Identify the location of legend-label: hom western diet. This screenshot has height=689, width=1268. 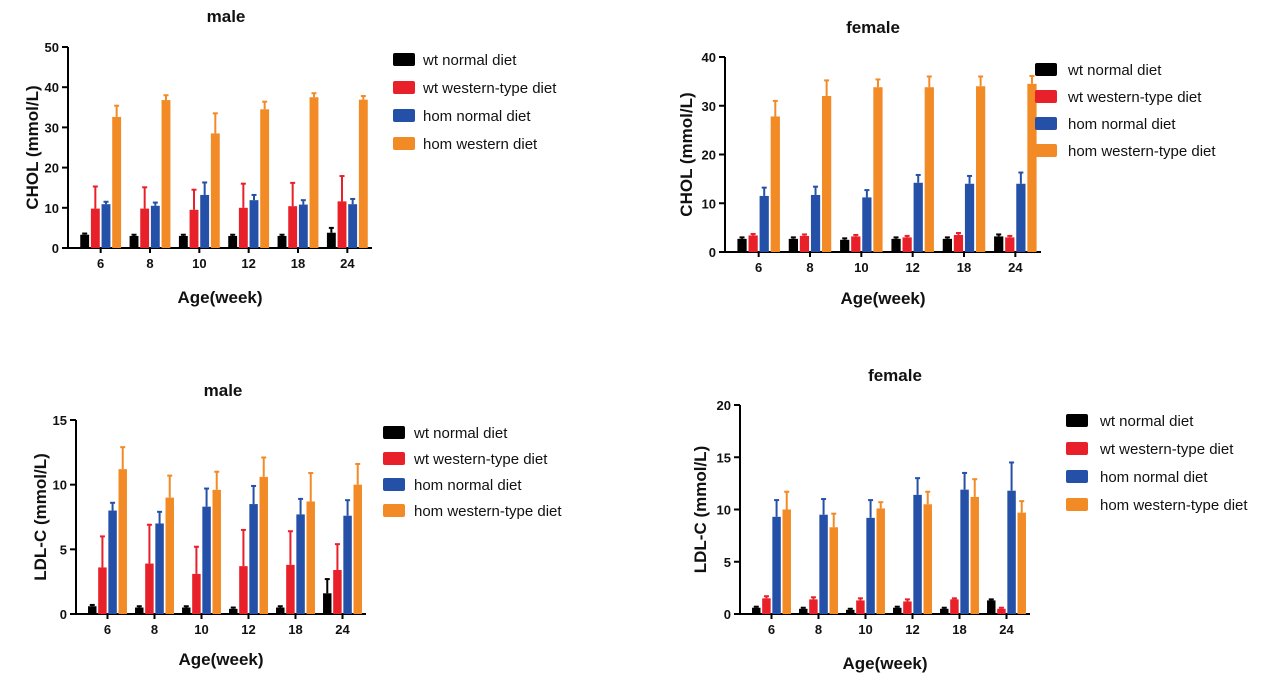
(480, 144).